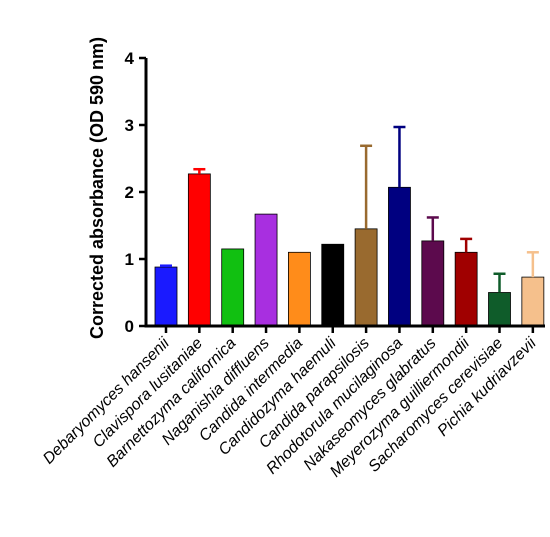 The height and width of the screenshot is (537, 550). I want to click on category-label: Debaryomyces hansenii, so click(106, 400).